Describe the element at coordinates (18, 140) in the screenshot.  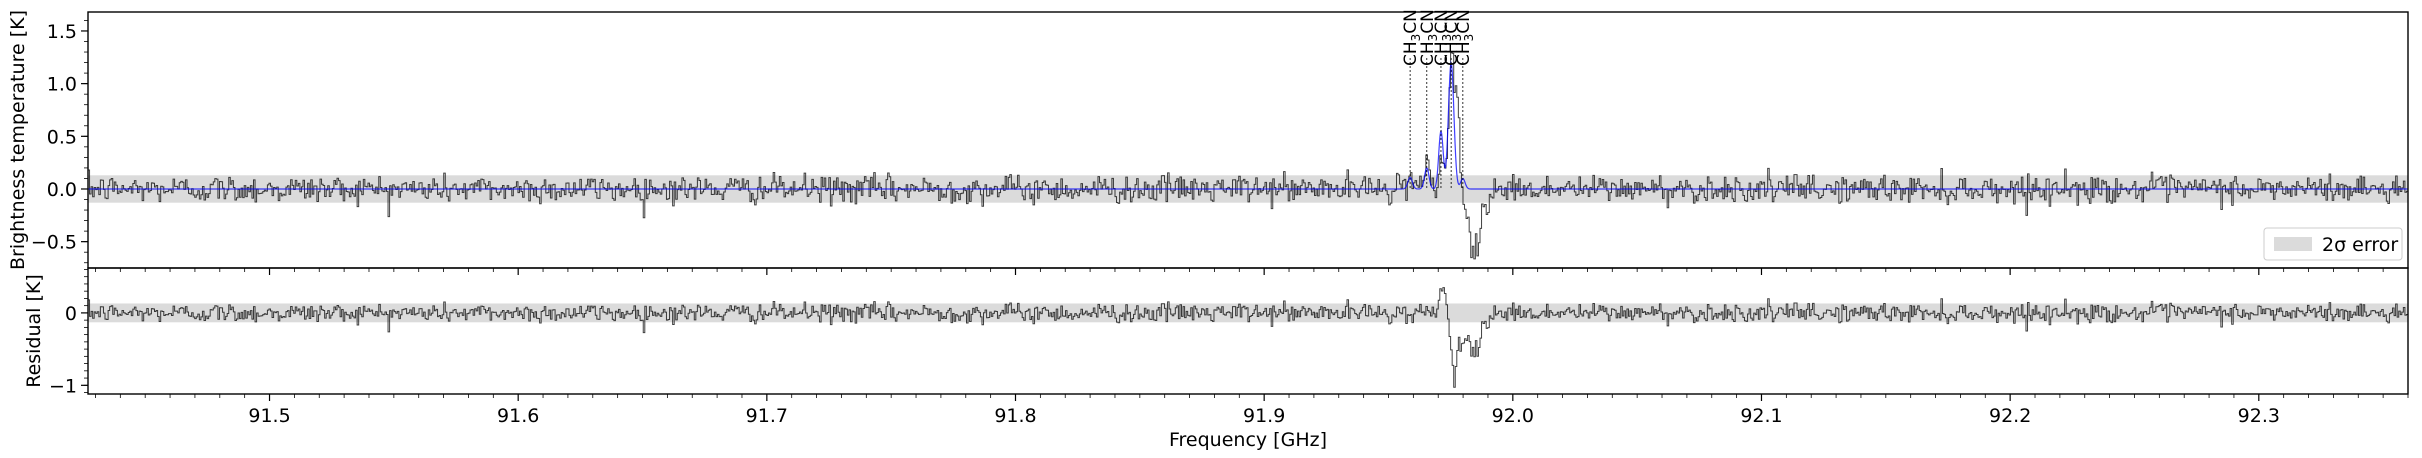
I see `top-y-axis-label: Brightness temperature [K]` at that location.